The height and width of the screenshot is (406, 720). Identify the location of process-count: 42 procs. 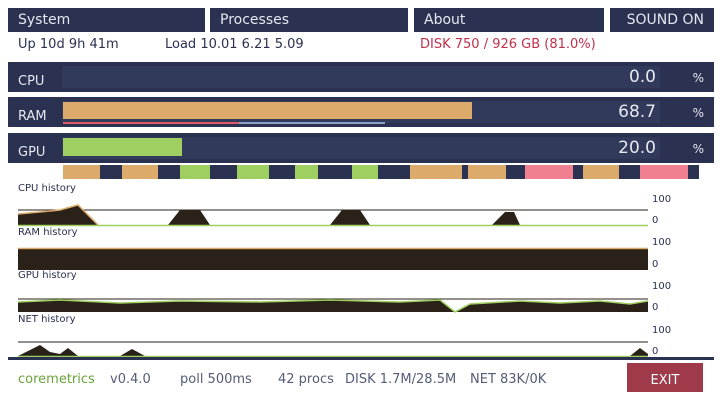
(306, 379).